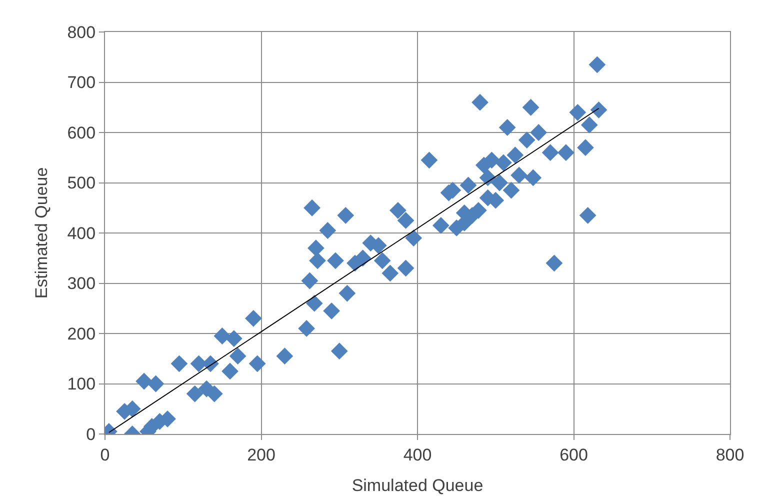 The image size is (766, 504). I want to click on y-tick-label: 0, so click(91, 434).